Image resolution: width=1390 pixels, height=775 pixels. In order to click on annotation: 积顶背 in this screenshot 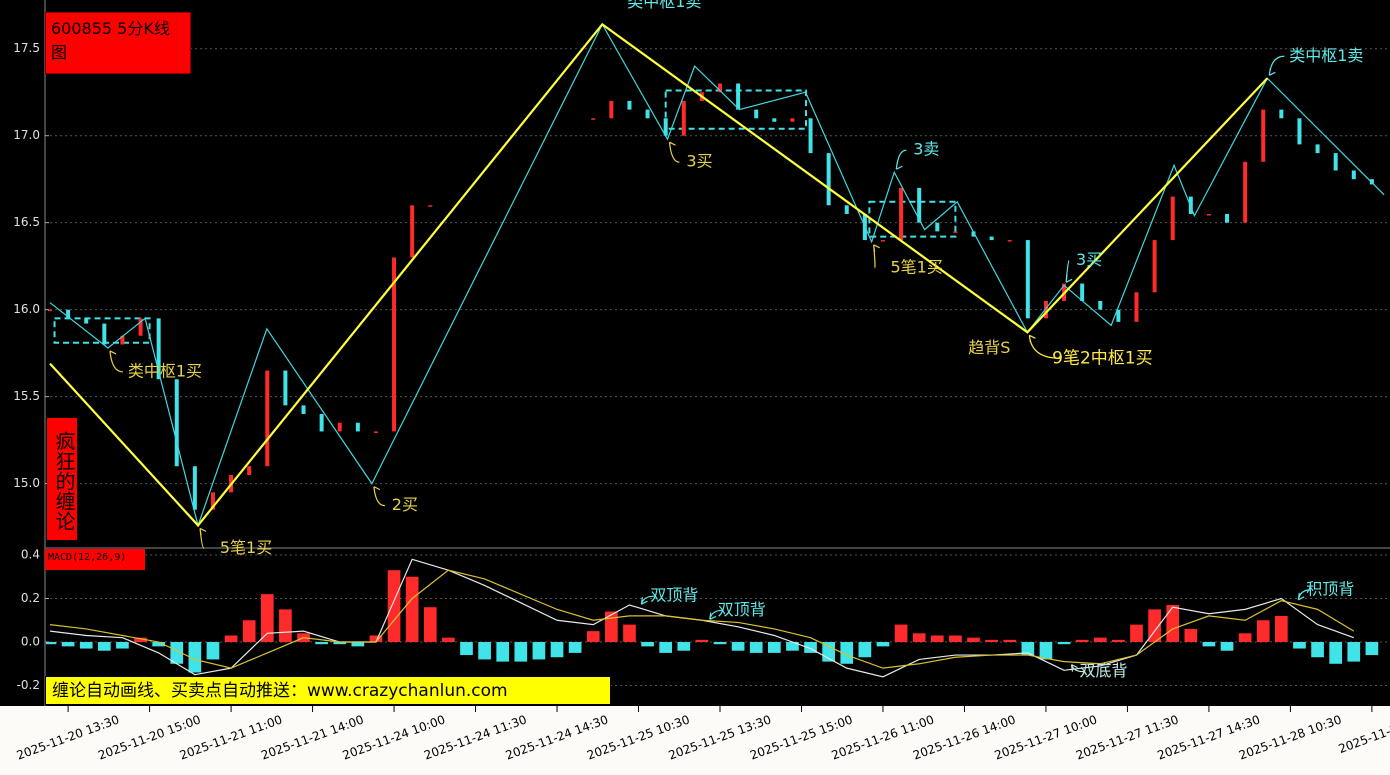, I will do `click(1330, 588)`.